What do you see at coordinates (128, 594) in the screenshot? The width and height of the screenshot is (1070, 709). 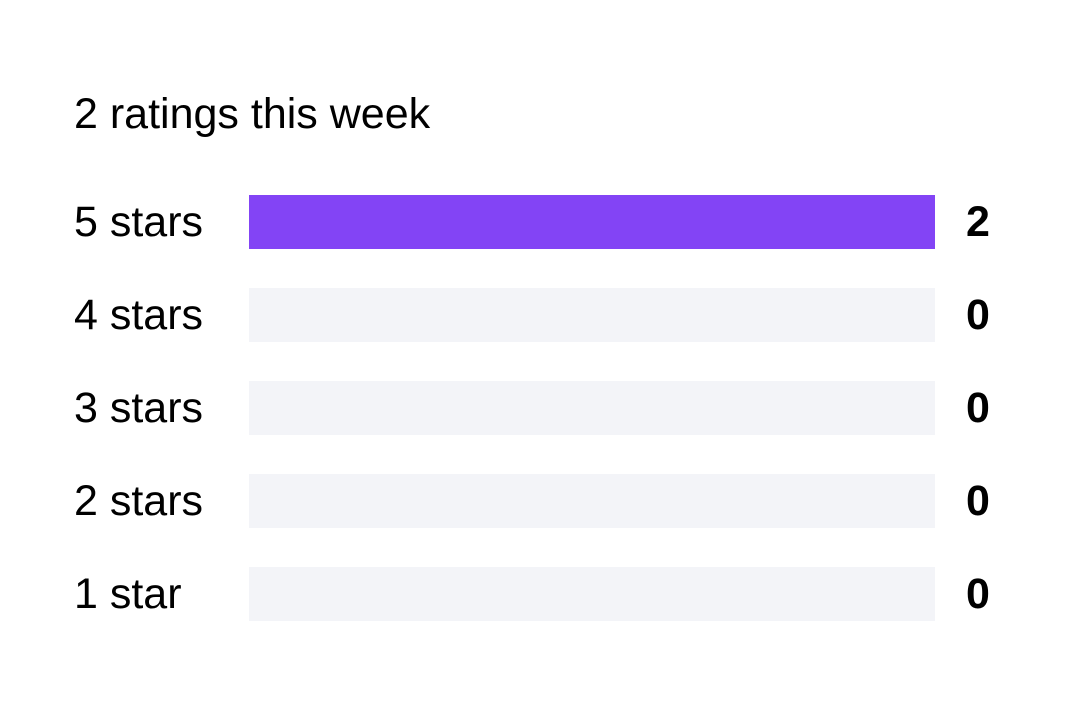 I see `rating-row-label: 1 star` at bounding box center [128, 594].